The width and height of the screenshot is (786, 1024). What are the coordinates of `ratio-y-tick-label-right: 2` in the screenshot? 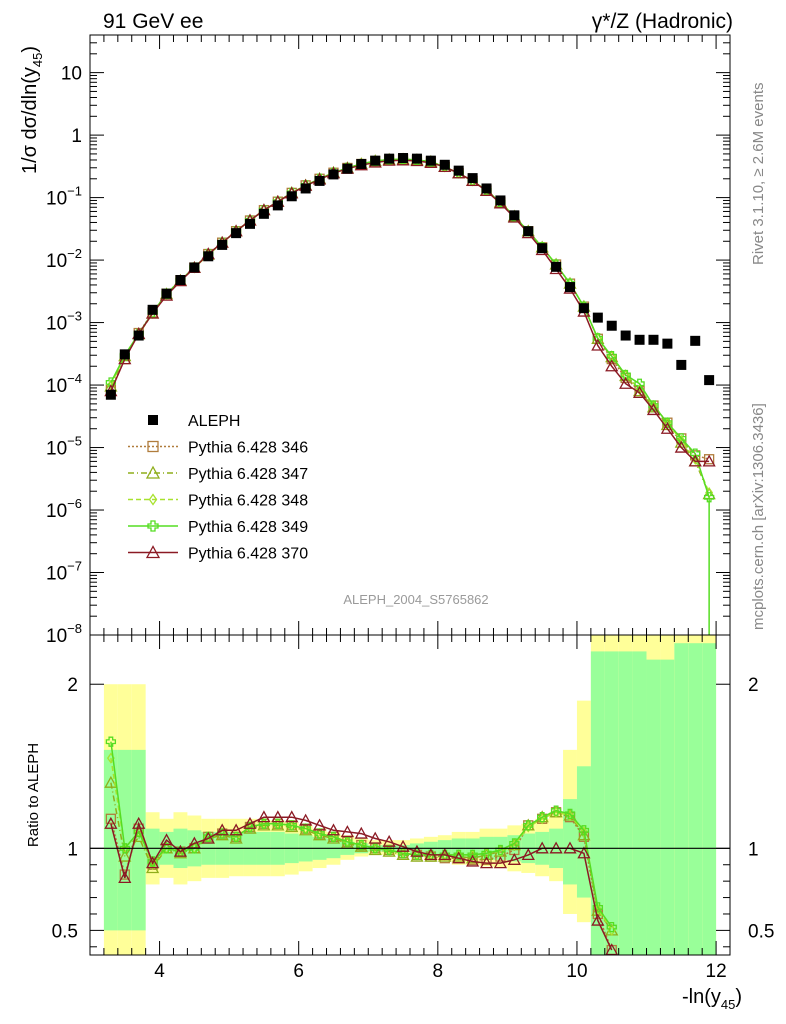 It's located at (753, 685).